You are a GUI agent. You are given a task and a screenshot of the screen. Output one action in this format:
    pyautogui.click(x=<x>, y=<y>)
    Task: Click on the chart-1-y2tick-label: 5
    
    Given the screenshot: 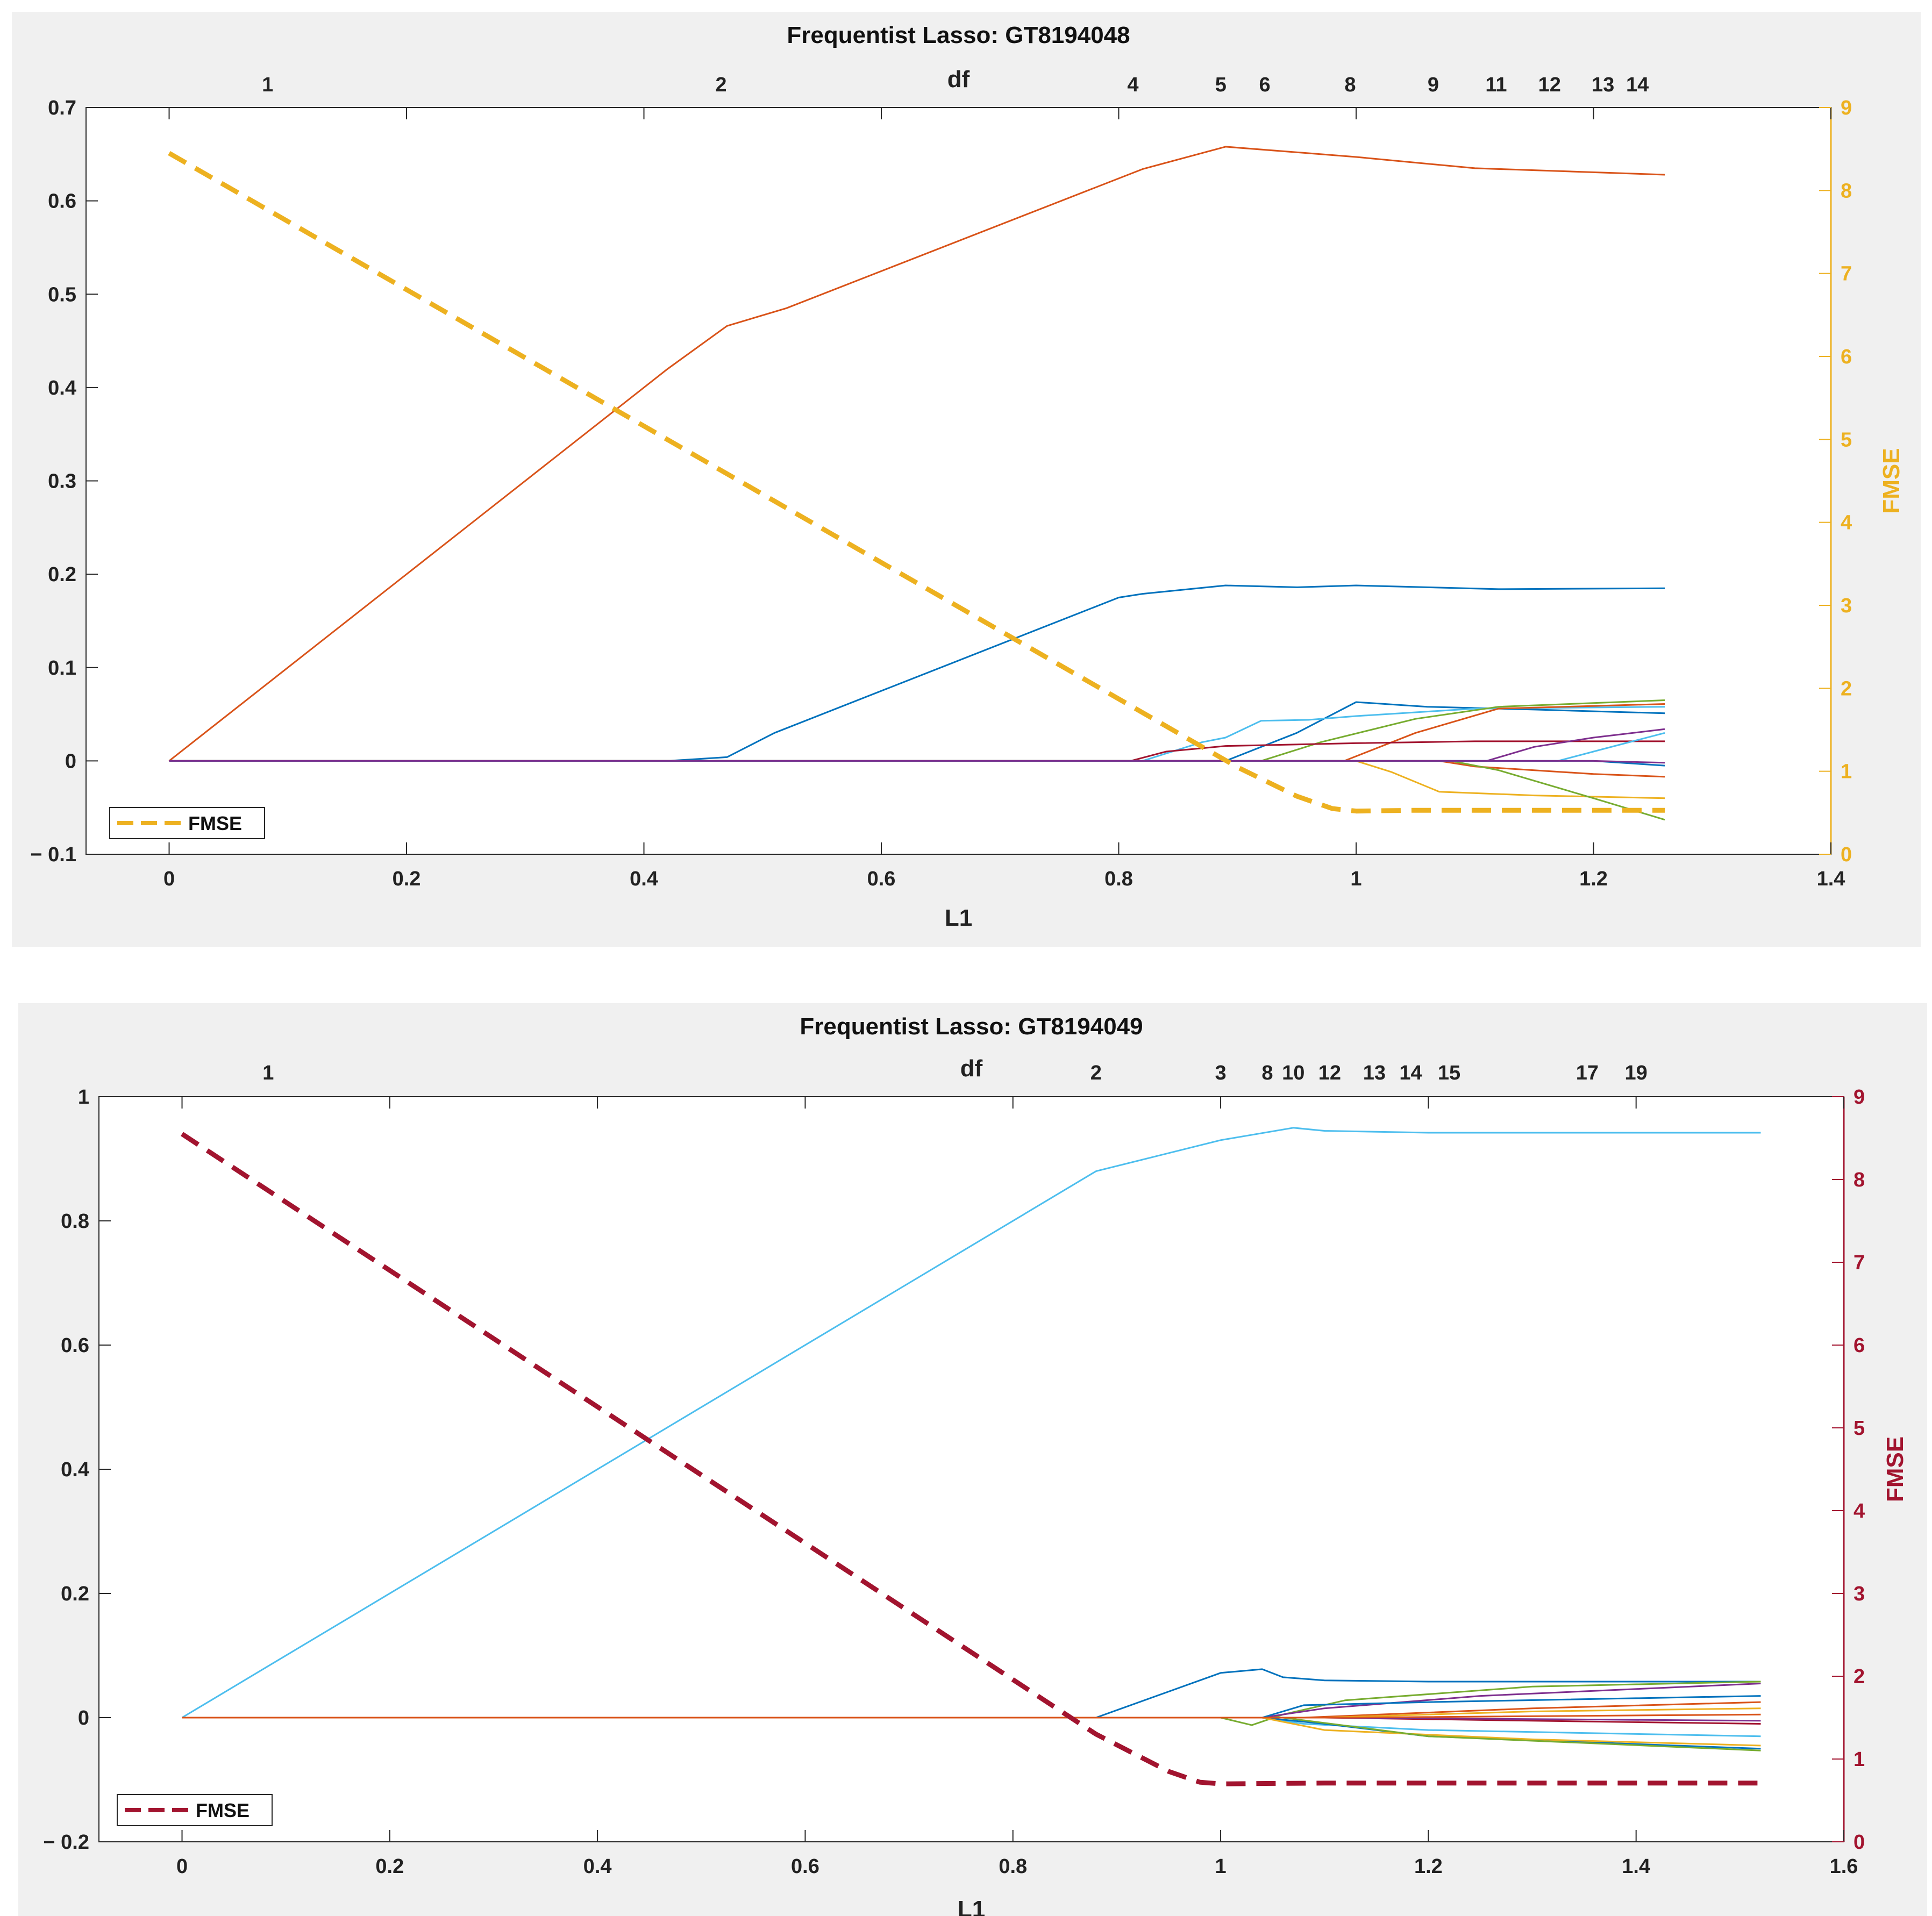 What is the action you would take?
    pyautogui.click(x=1847, y=439)
    